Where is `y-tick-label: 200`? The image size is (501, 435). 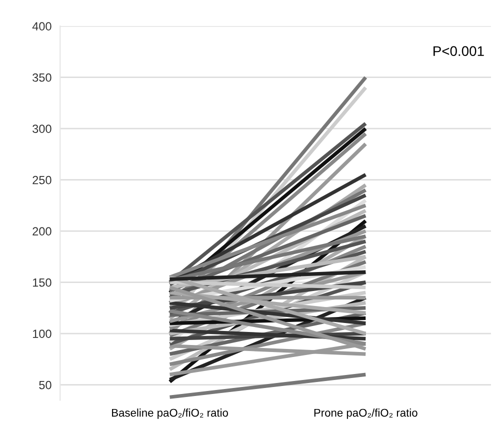 y-tick-label: 200 is located at coordinates (42, 231).